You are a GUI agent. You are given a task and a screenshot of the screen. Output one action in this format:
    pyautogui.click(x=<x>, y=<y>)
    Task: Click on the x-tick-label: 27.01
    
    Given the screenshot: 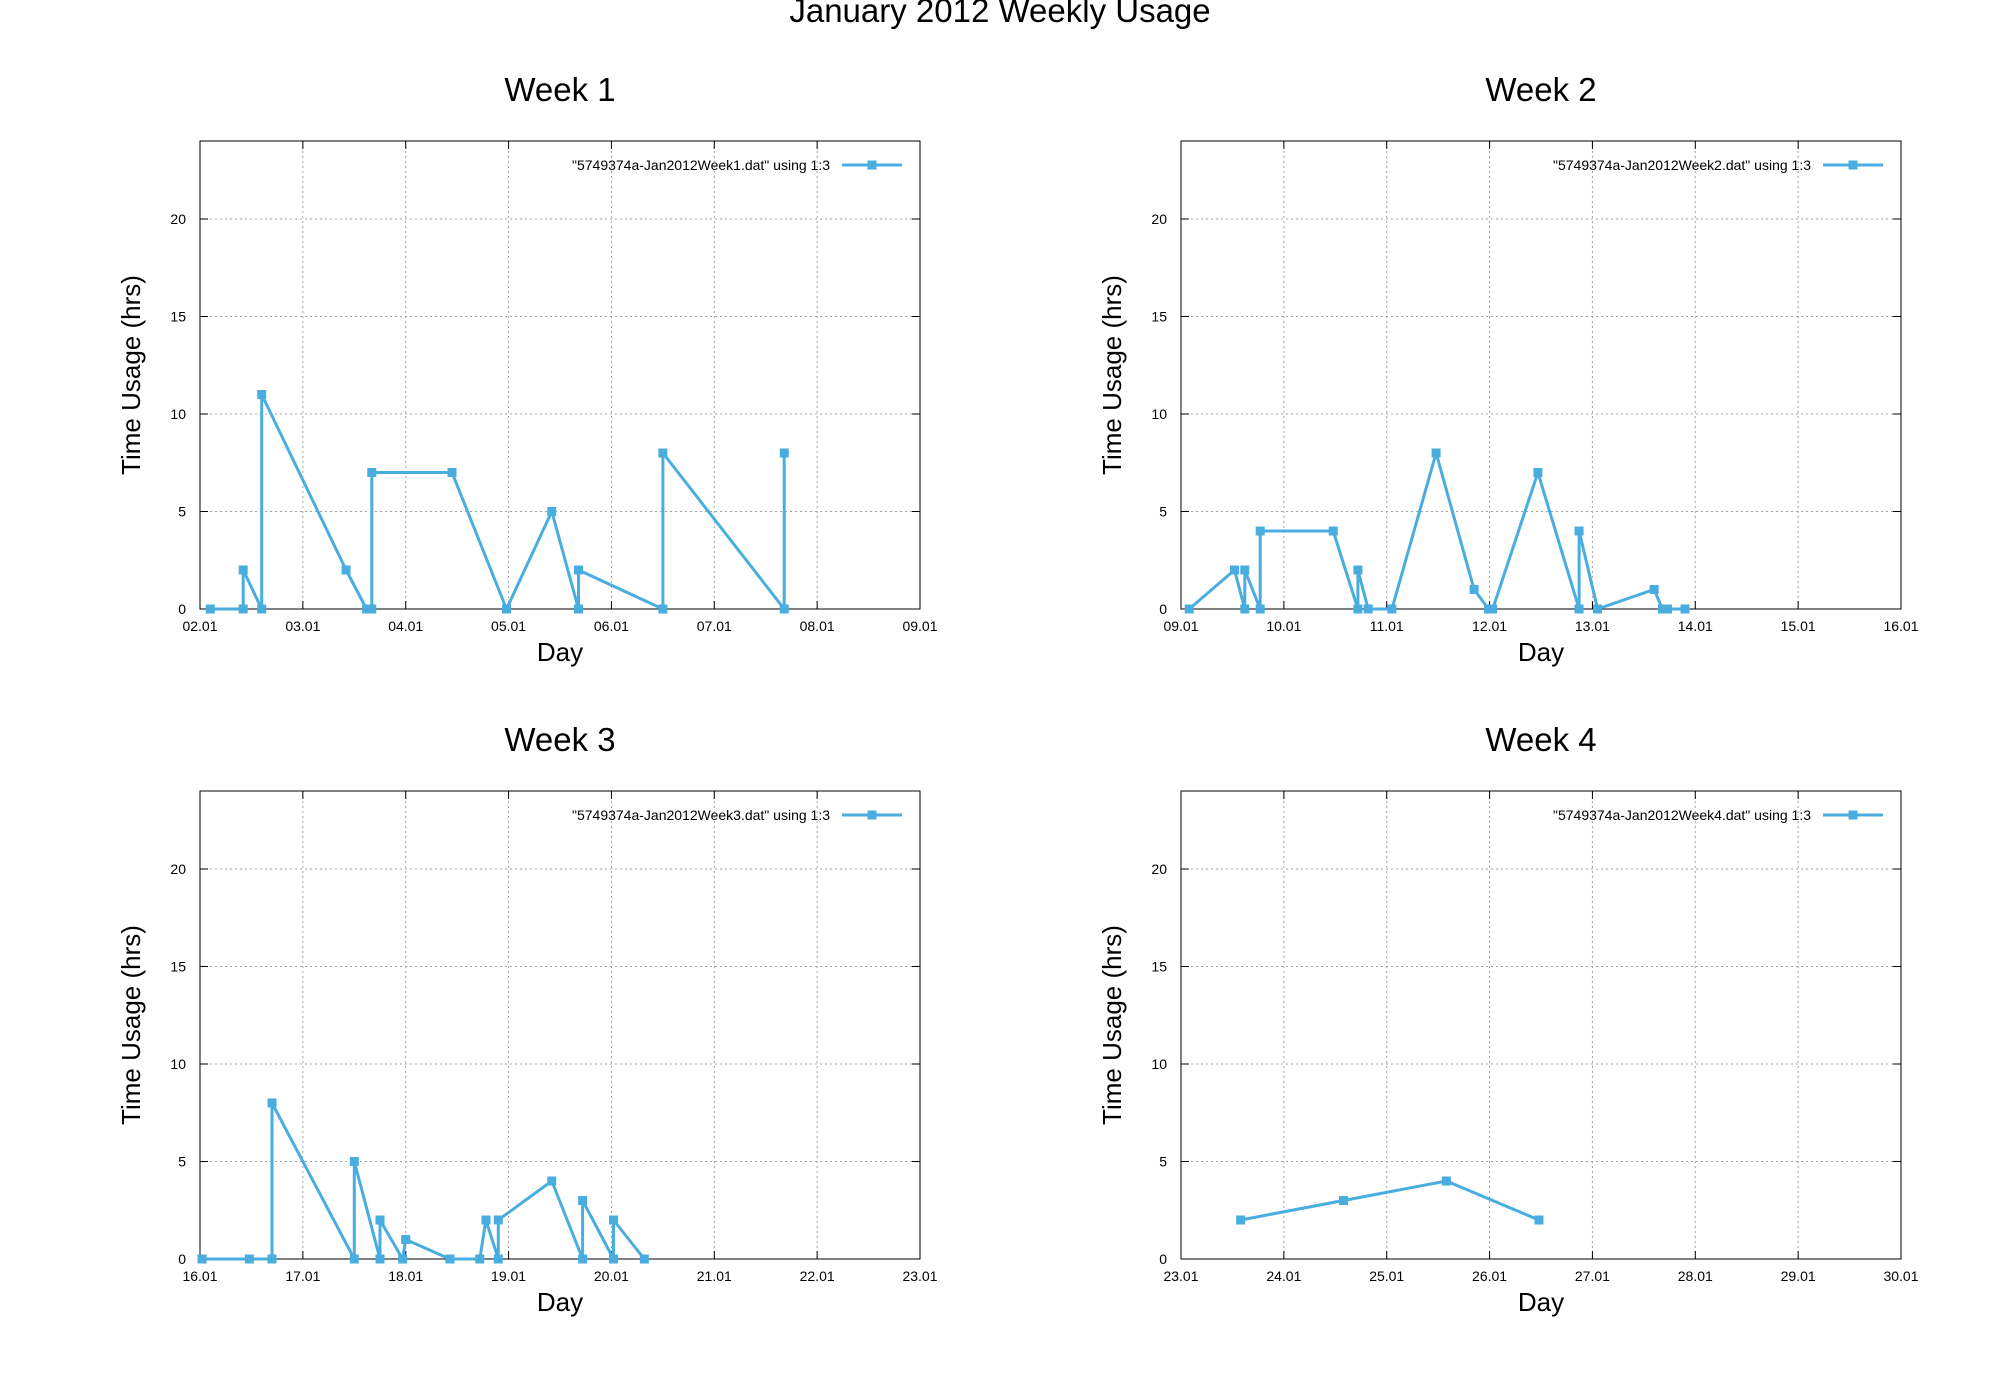 What is the action you would take?
    pyautogui.click(x=1592, y=1276)
    